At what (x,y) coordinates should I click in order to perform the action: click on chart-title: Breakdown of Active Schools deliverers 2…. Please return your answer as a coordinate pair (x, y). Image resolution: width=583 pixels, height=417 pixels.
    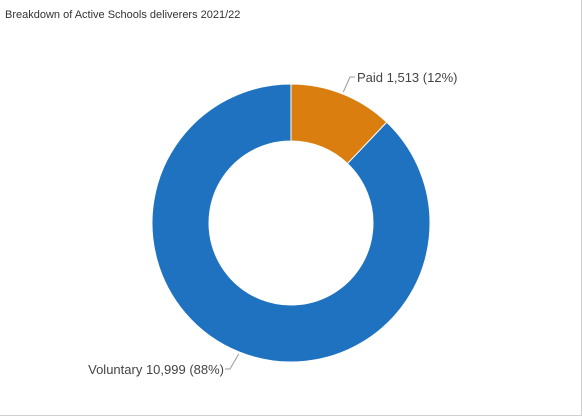
    Looking at the image, I should click on (123, 15).